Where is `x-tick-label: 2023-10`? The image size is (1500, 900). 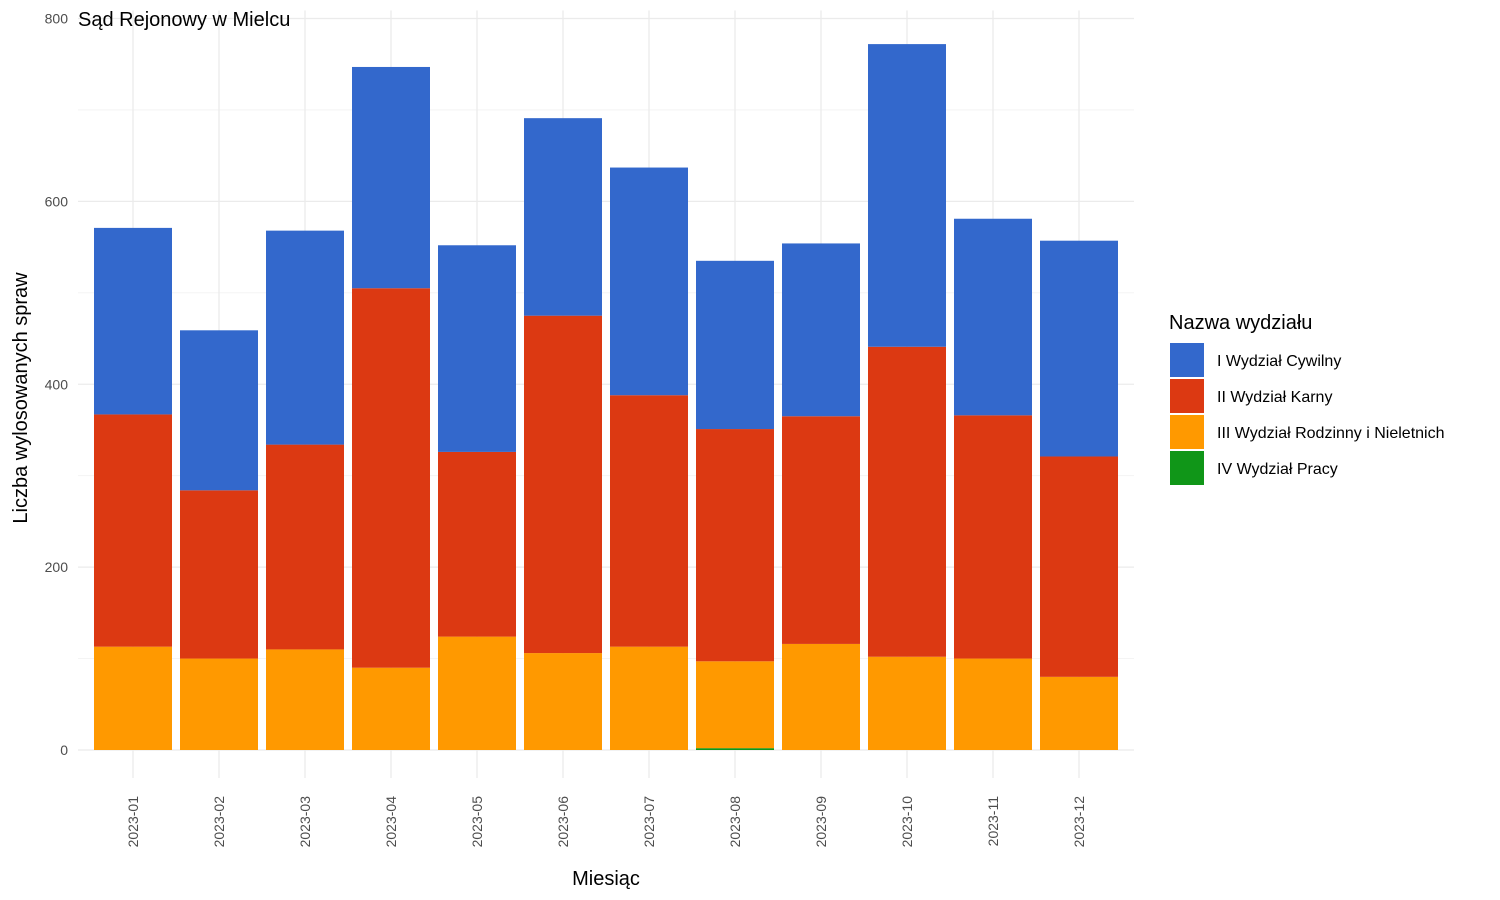 x-tick-label: 2023-10 is located at coordinates (907, 822).